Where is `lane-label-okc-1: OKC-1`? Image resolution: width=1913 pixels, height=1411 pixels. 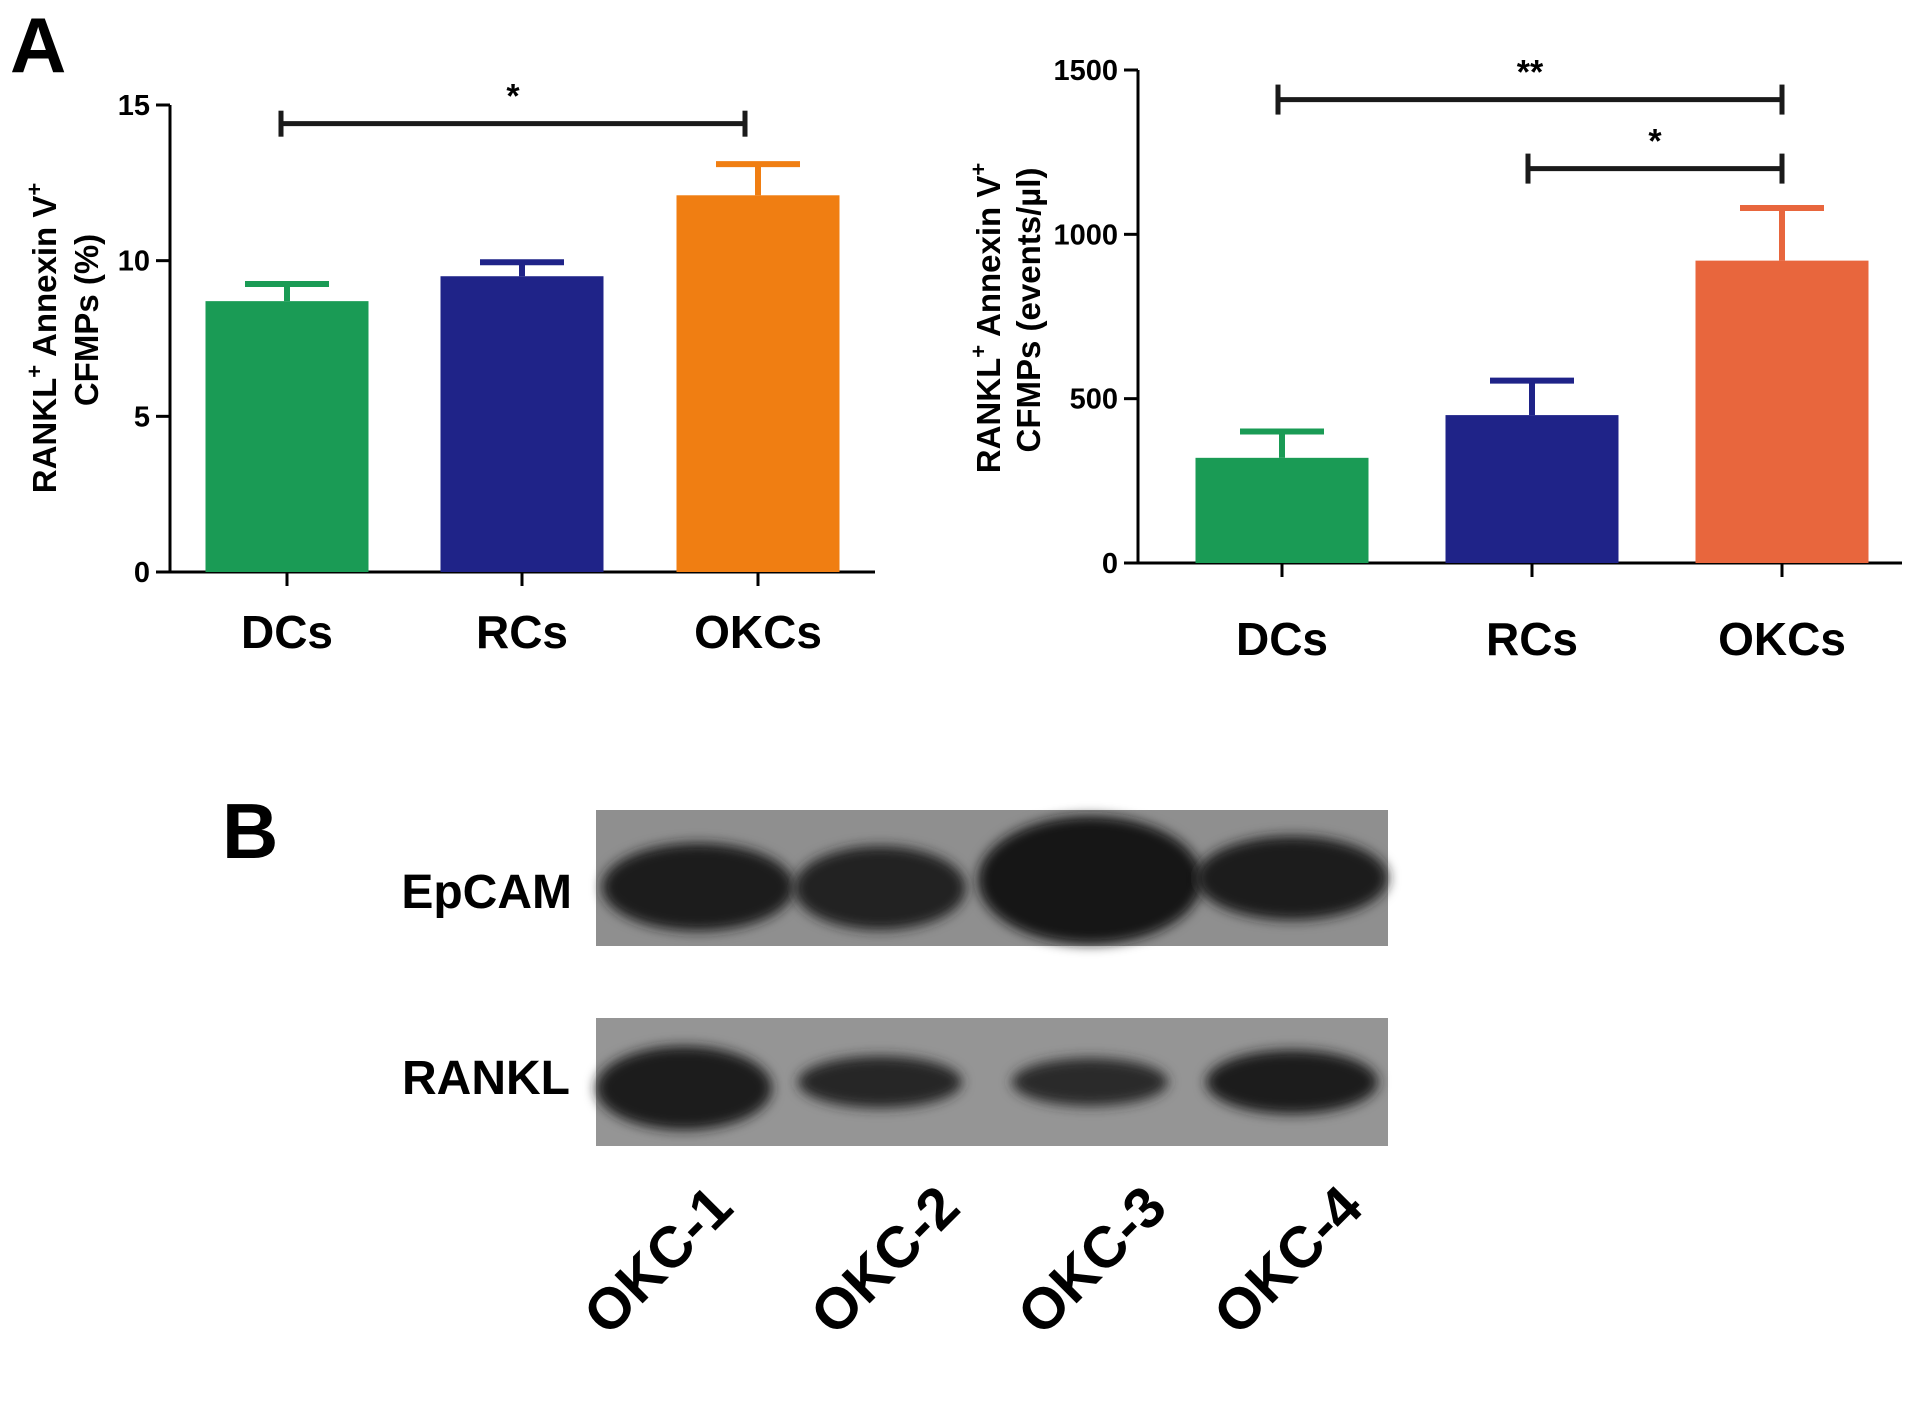
lane-label-okc-1: OKC-1 is located at coordinates (658, 1261).